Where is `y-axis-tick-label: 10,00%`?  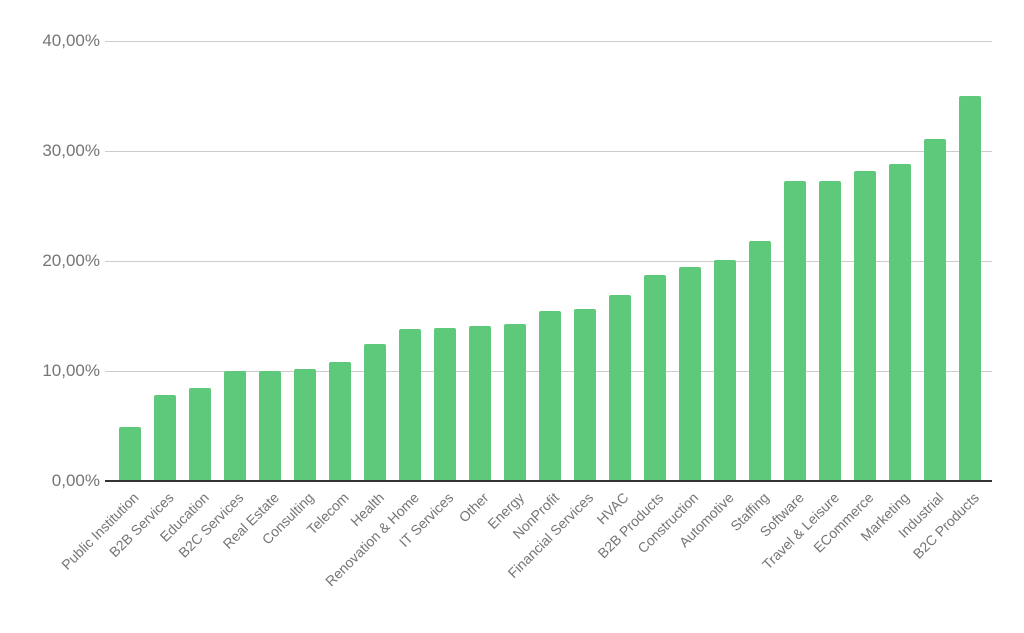 y-axis-tick-label: 10,00% is located at coordinates (71, 370).